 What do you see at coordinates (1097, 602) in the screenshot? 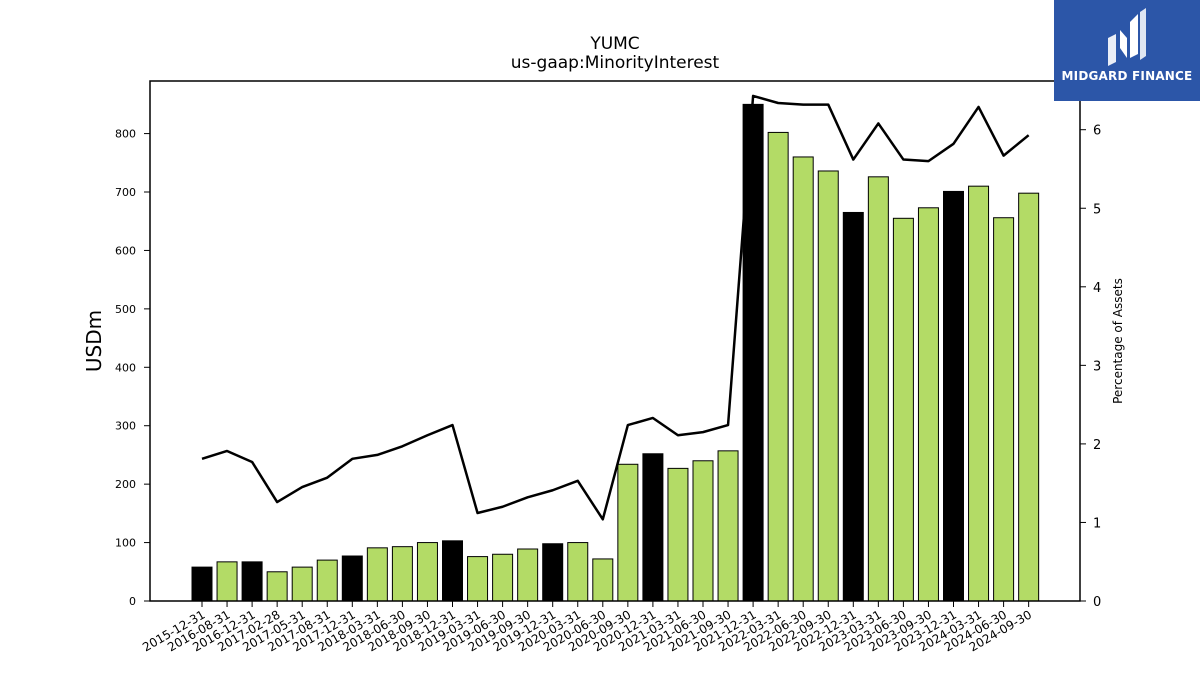
I see `y-right-tick-label: 0` at bounding box center [1097, 602].